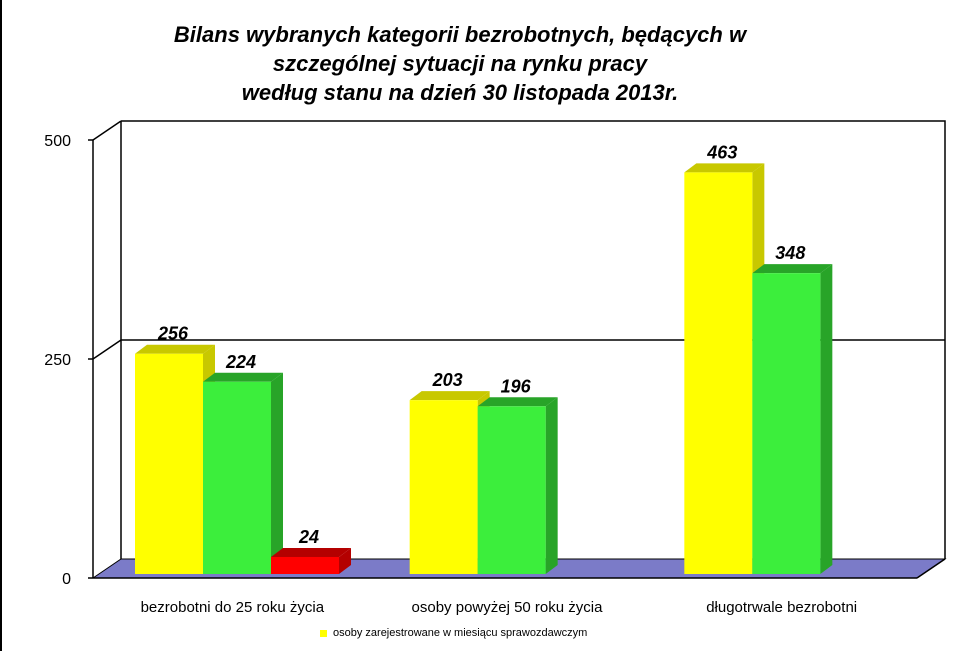 The image size is (980, 651). What do you see at coordinates (308, 537) in the screenshot?
I see `data-label: 24` at bounding box center [308, 537].